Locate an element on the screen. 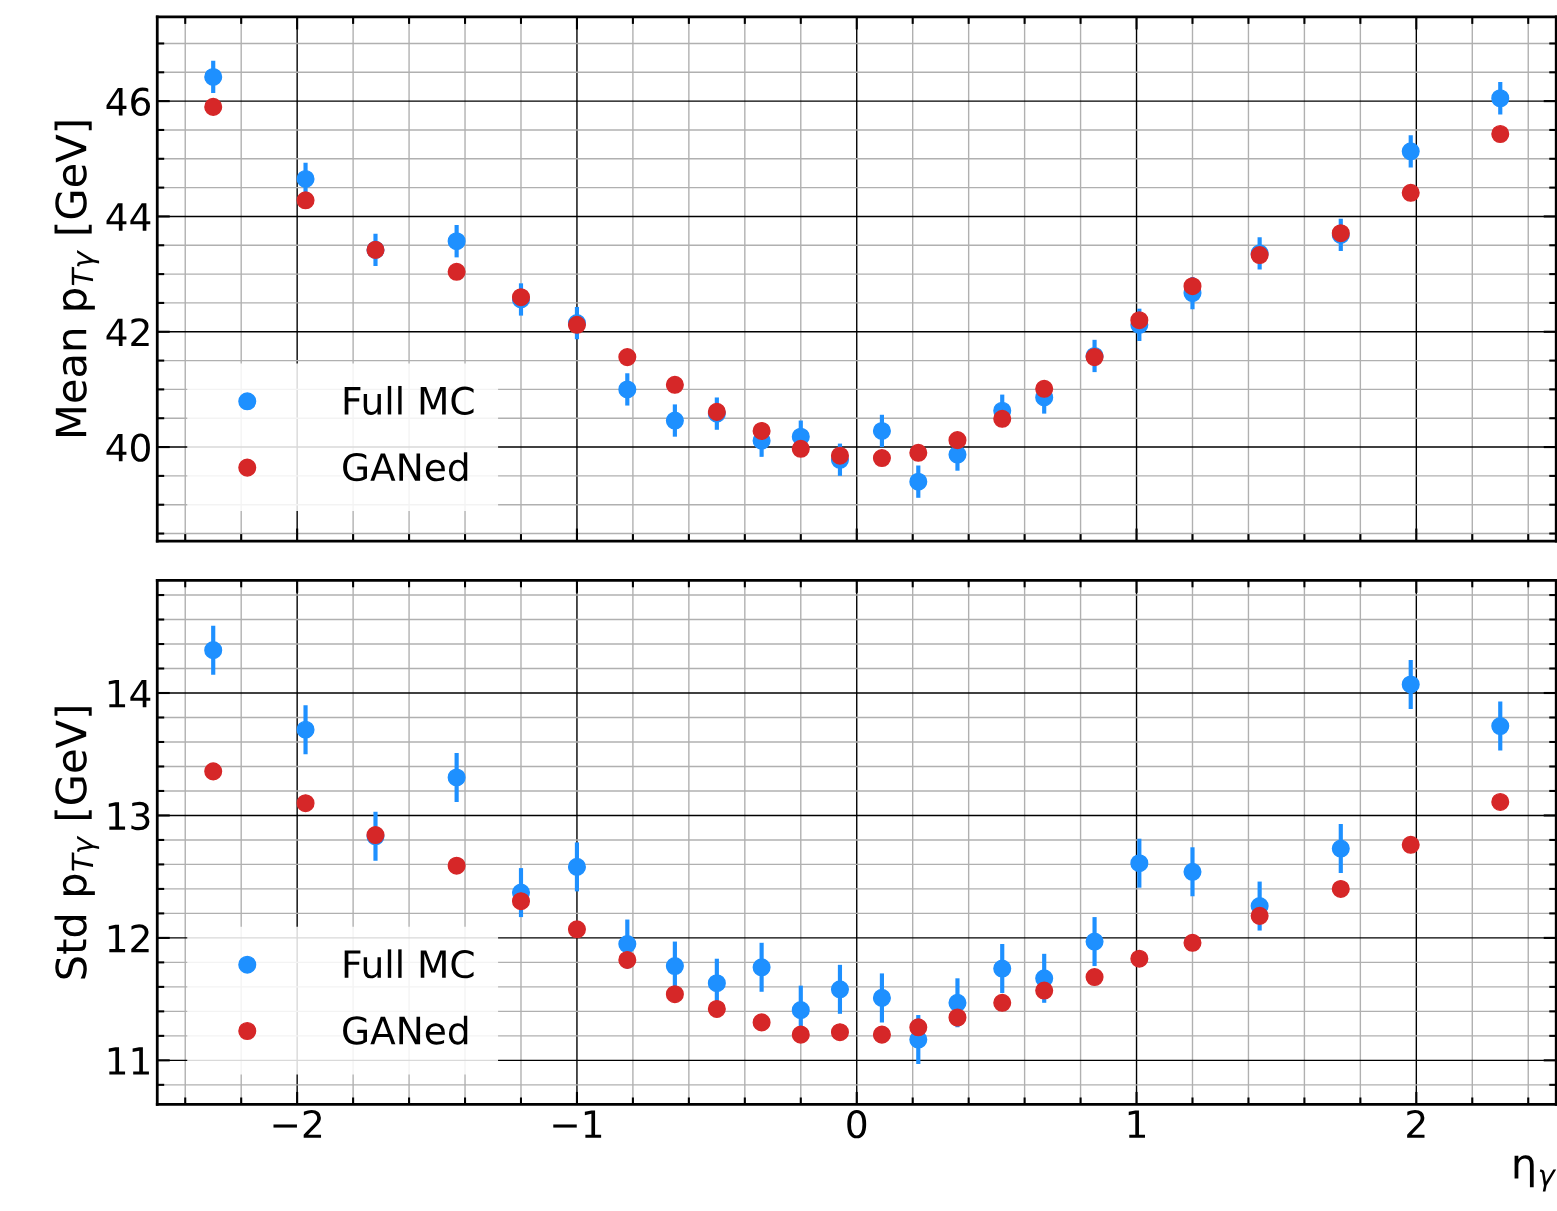 Image resolution: width=1557 pixels, height=1211 pixels. y-tick-label: 13 is located at coordinates (129, 816).